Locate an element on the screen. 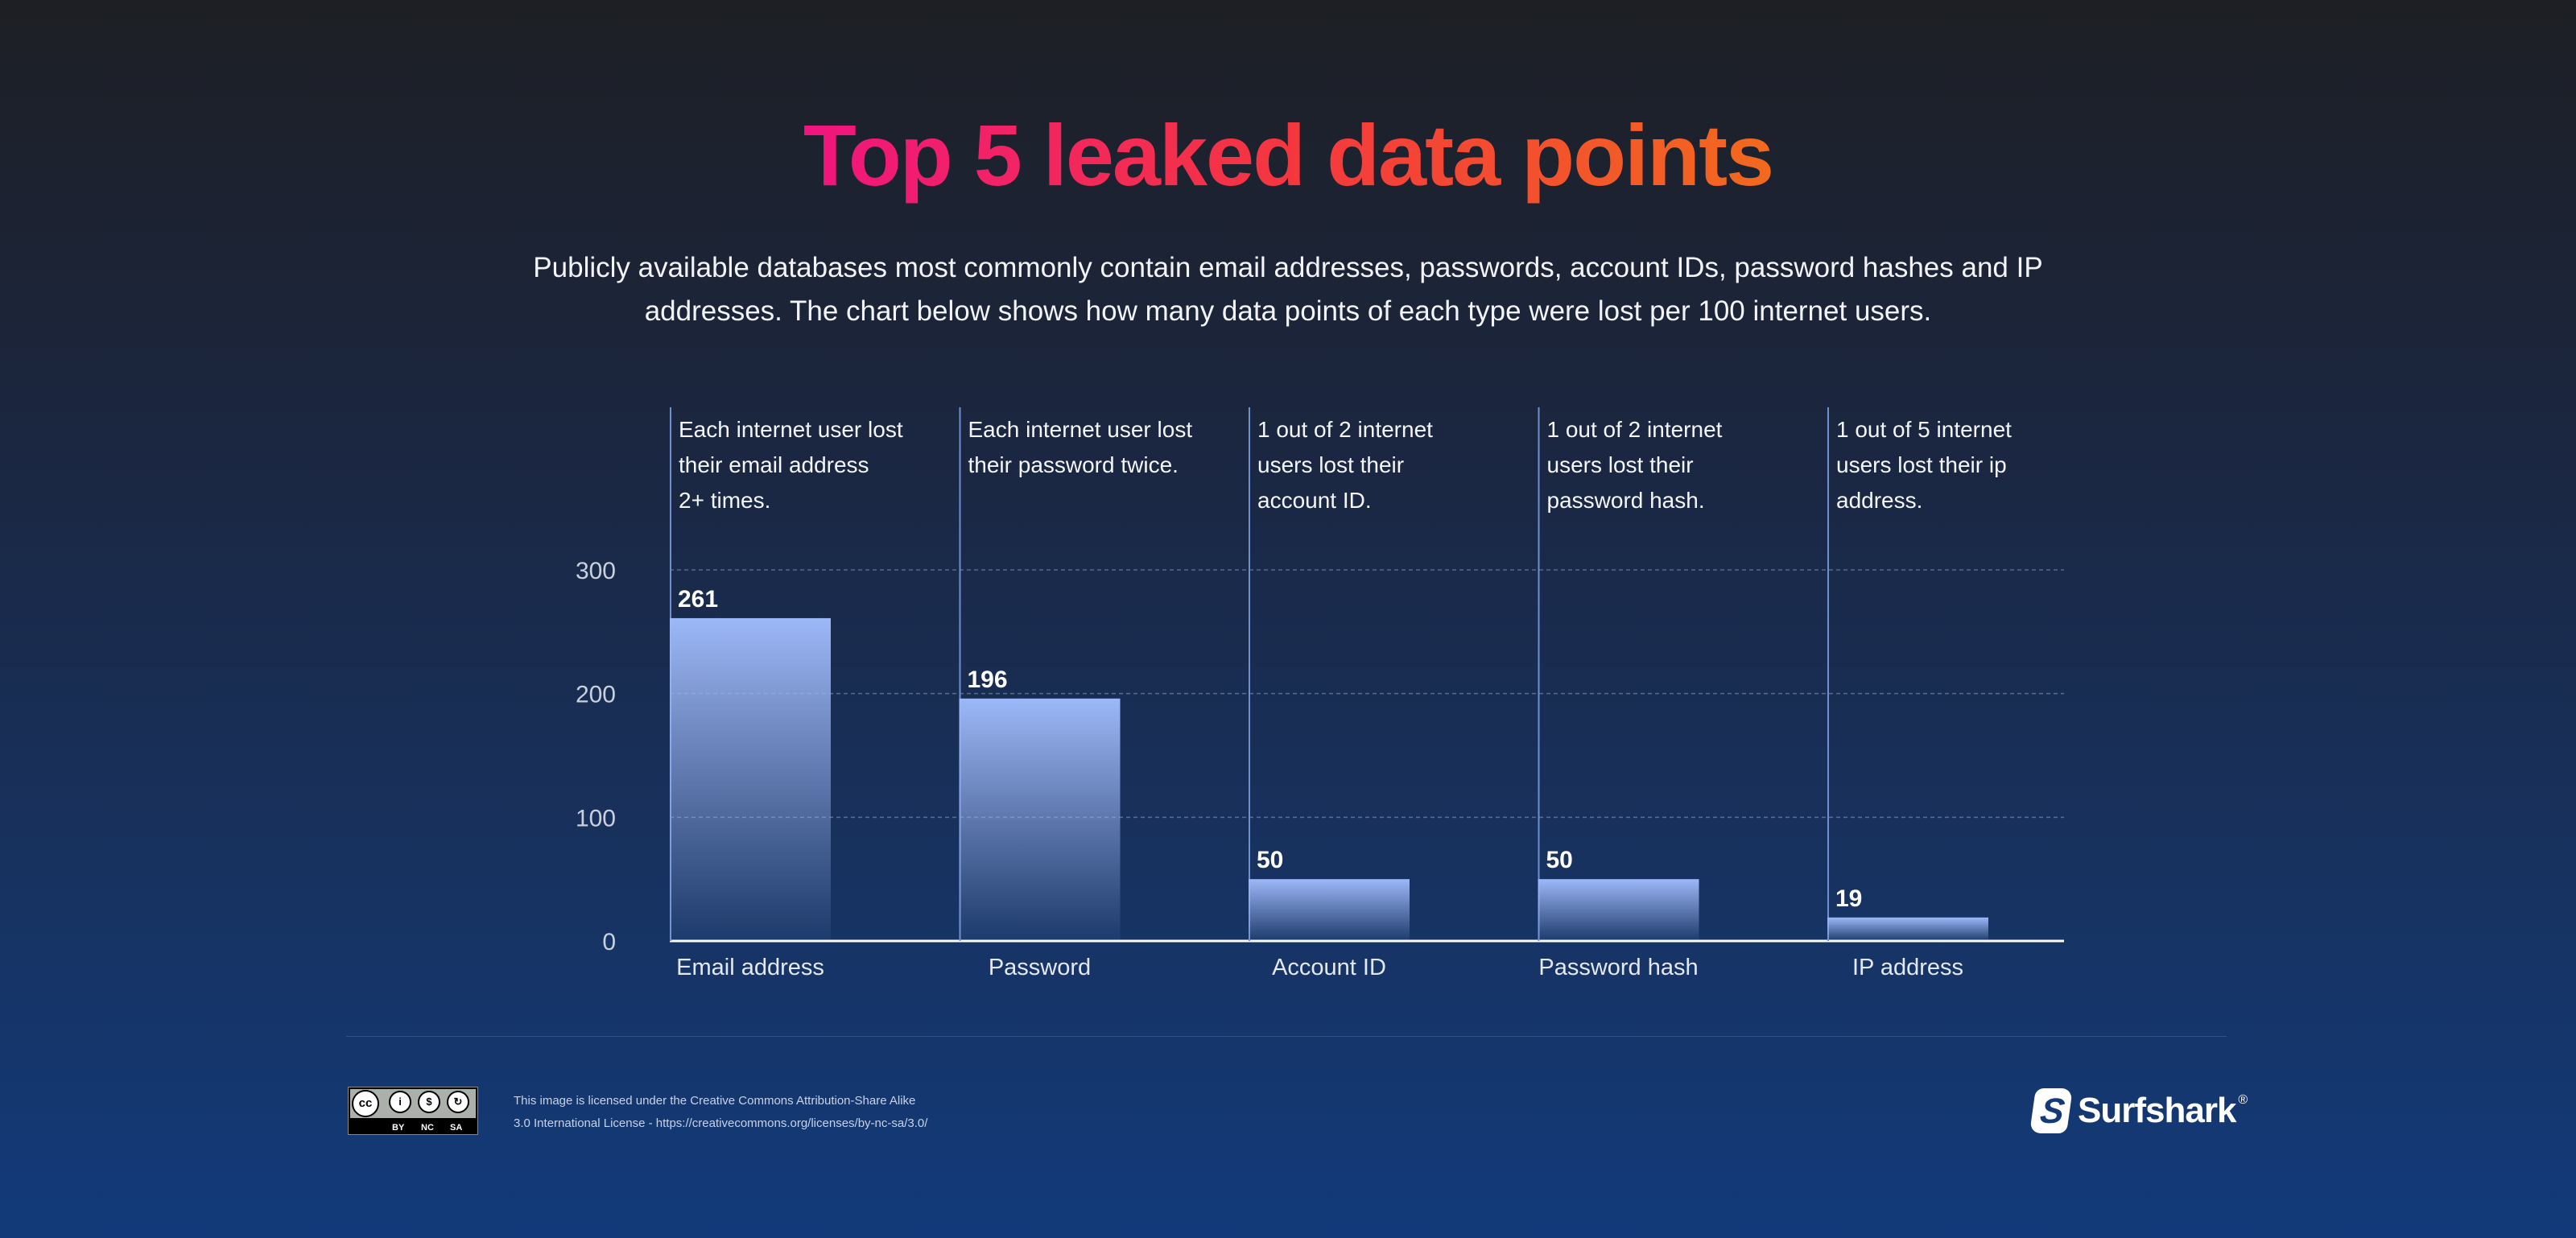 This screenshot has height=1238, width=2576. footer-divider is located at coordinates (1286, 1036).